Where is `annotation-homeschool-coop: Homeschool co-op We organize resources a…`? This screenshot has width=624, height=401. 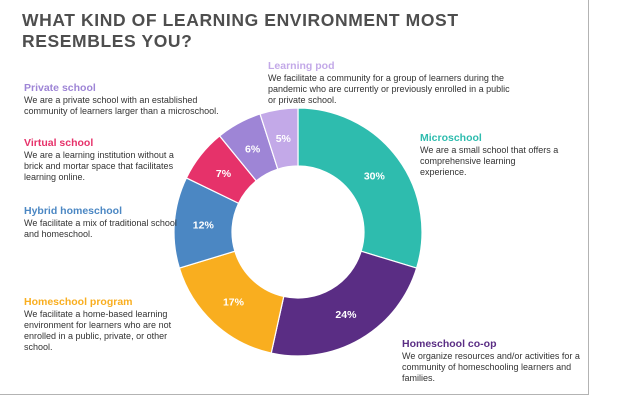
annotation-homeschool-coop: Homeschool co-op We organize resources a… is located at coordinates (492, 361).